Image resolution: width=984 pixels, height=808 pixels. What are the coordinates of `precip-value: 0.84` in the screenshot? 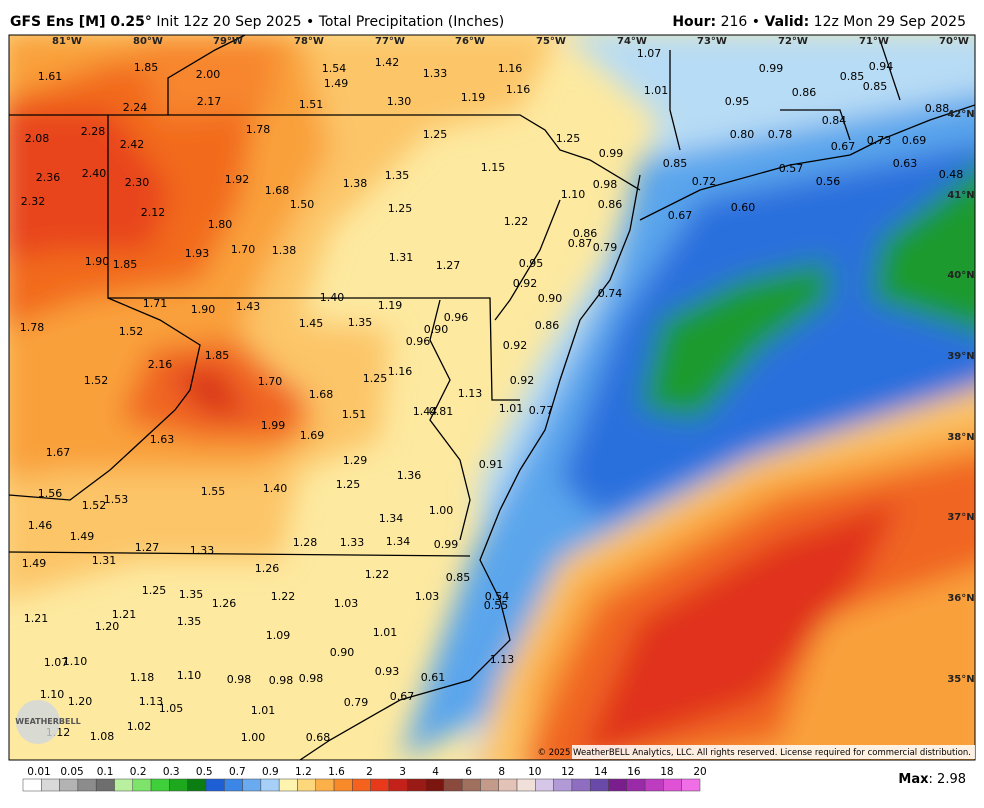 It's located at (834, 120).